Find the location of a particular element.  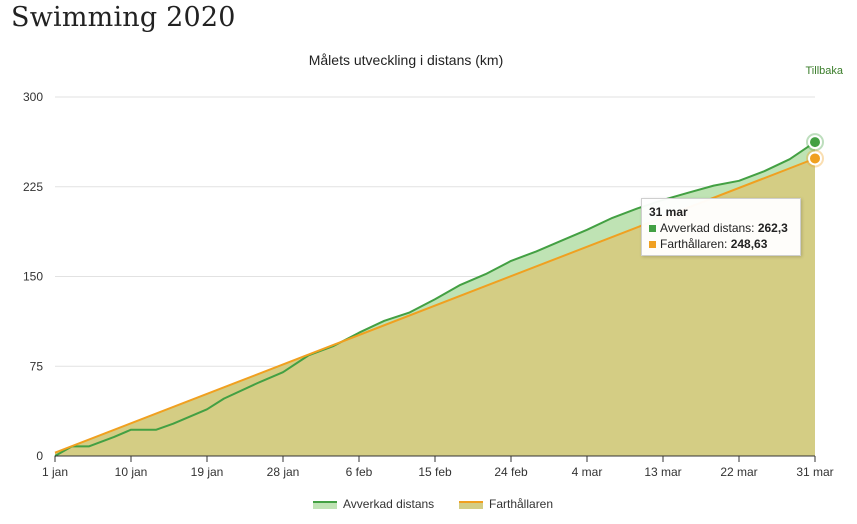

tooltip-row-avverkad: Avverkad distans: 262,3 is located at coordinates (721, 228).